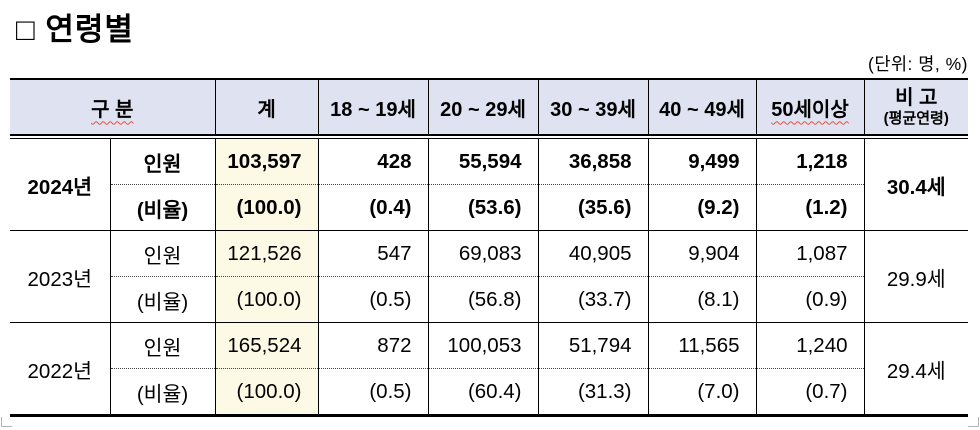  Describe the element at coordinates (593, 392) in the screenshot. I see `ratio-cell: (31.3)` at that location.